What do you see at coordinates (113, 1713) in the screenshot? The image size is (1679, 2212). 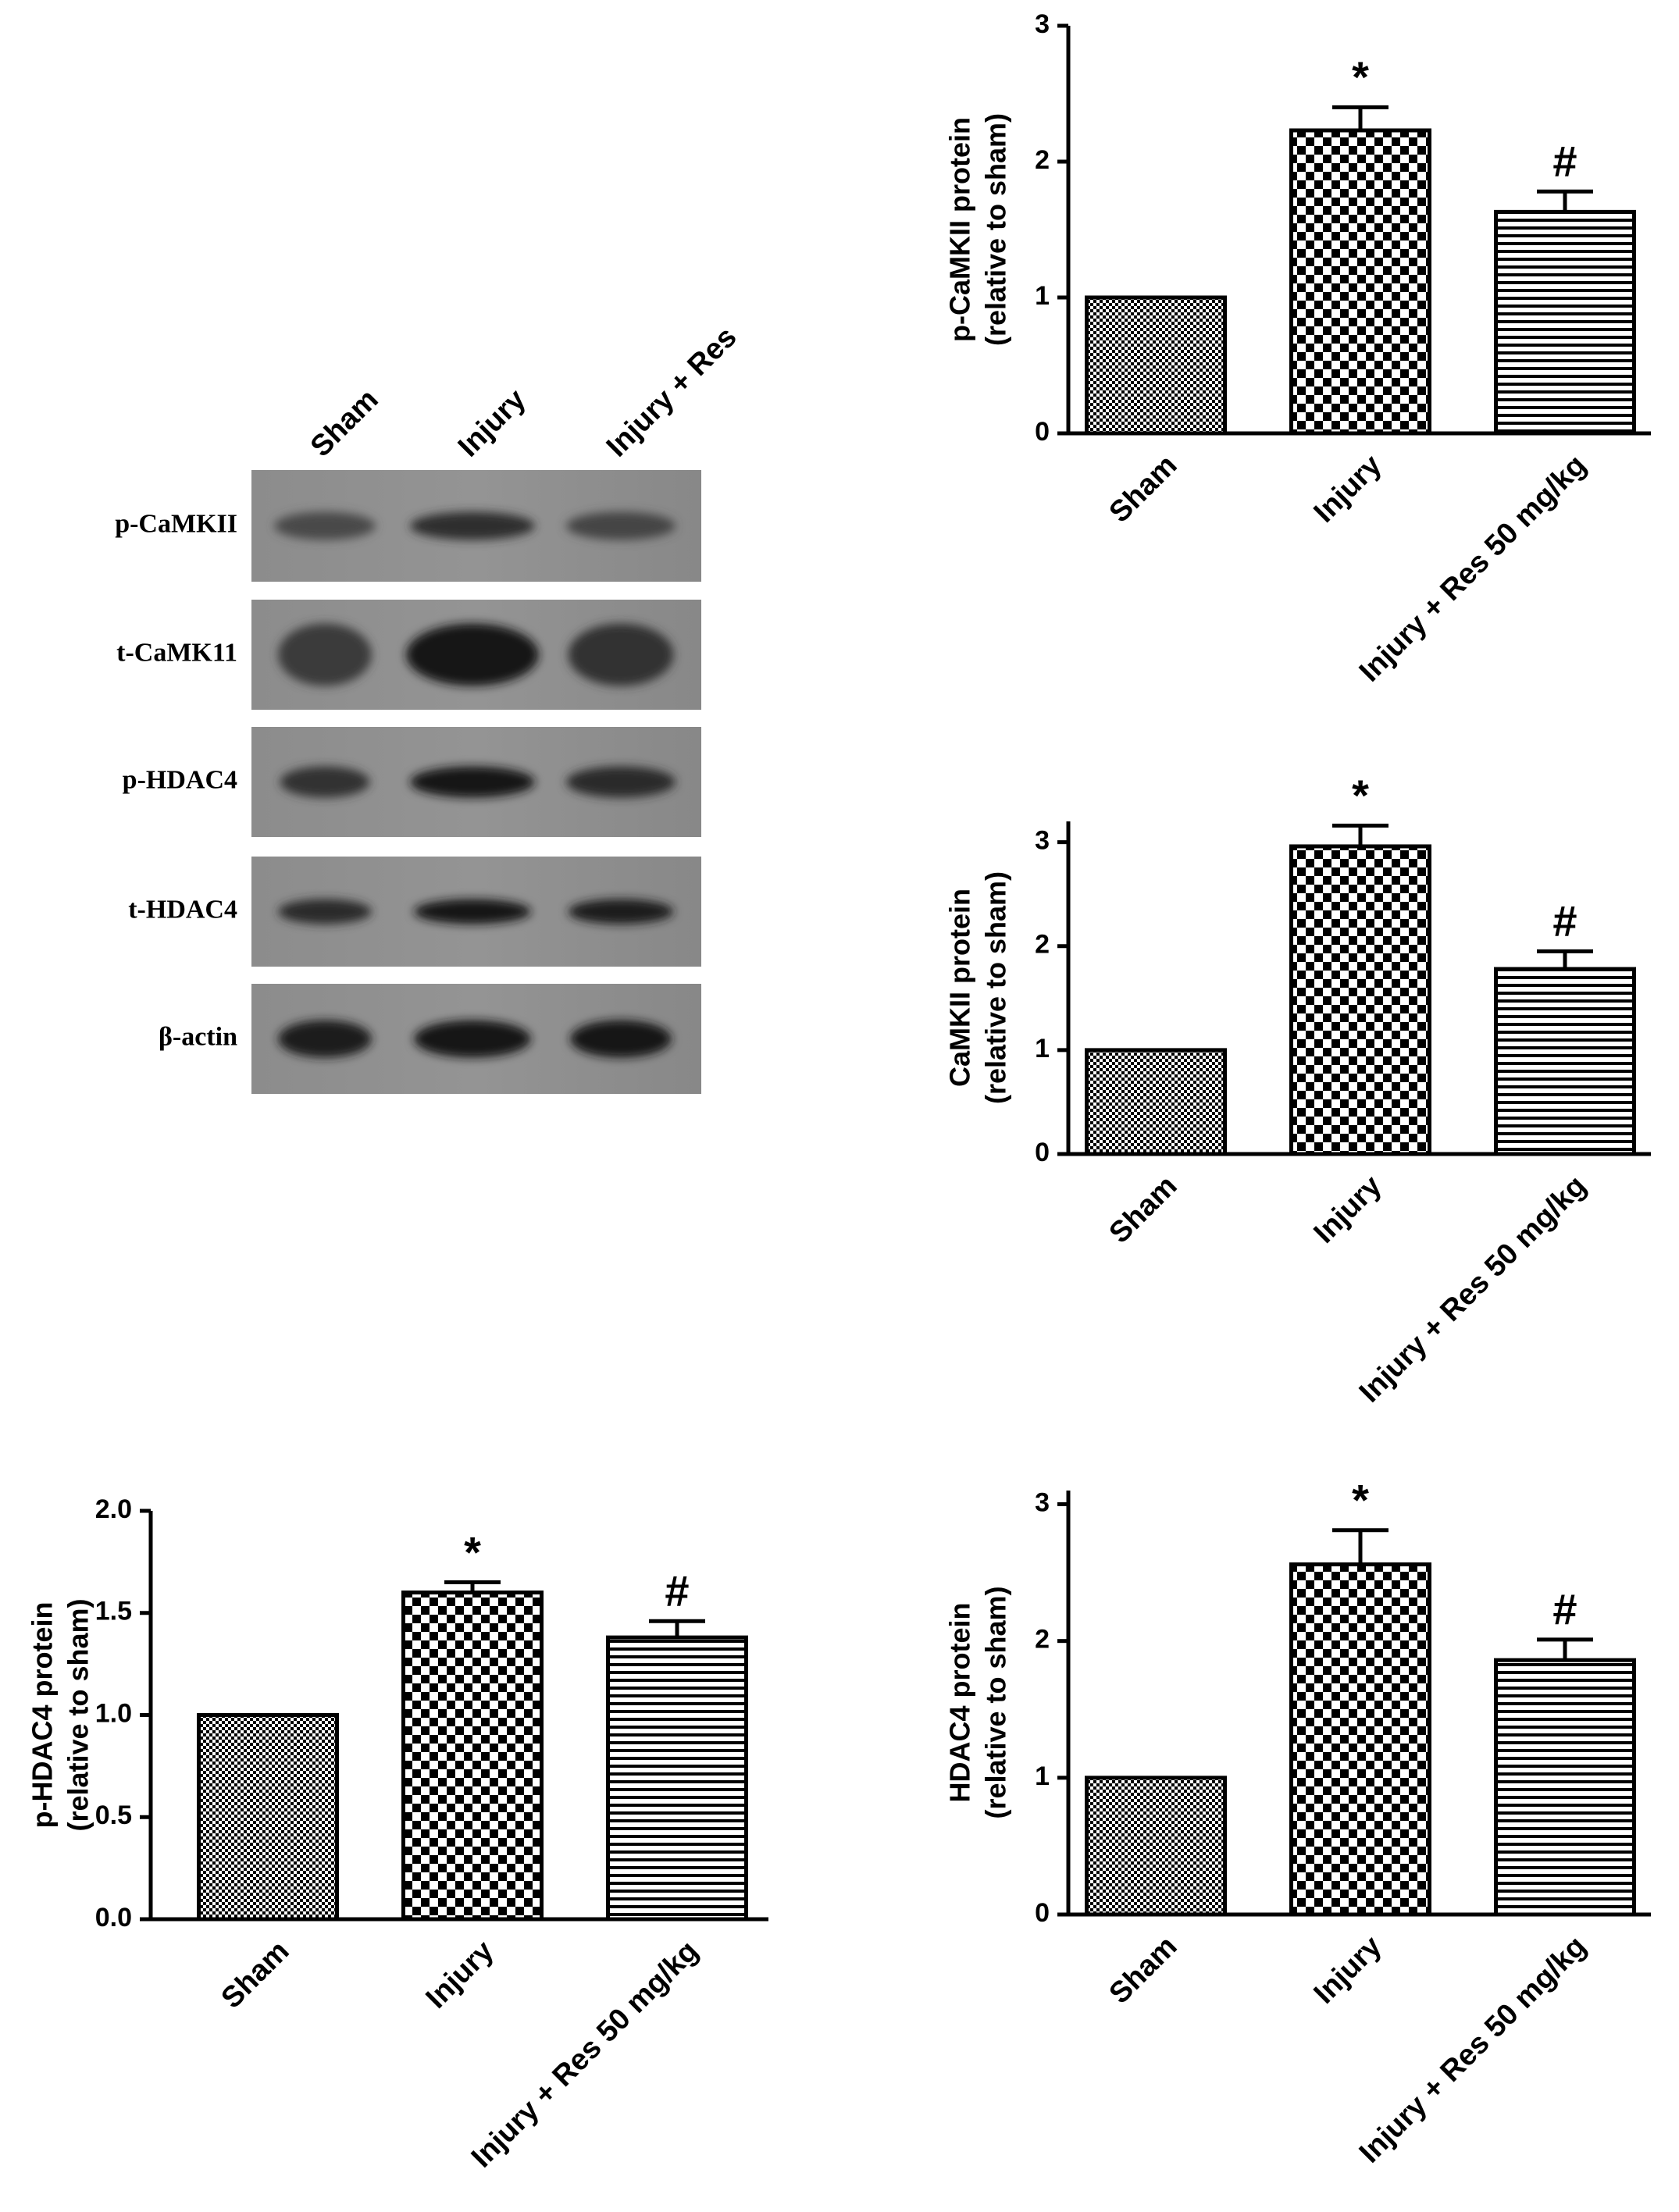 I see `y-tick-label: 1.0` at bounding box center [113, 1713].